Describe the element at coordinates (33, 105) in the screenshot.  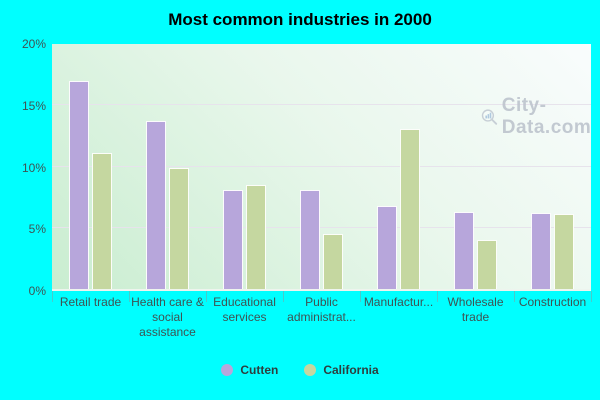
I see `y-axis-label-15%: 15%` at that location.